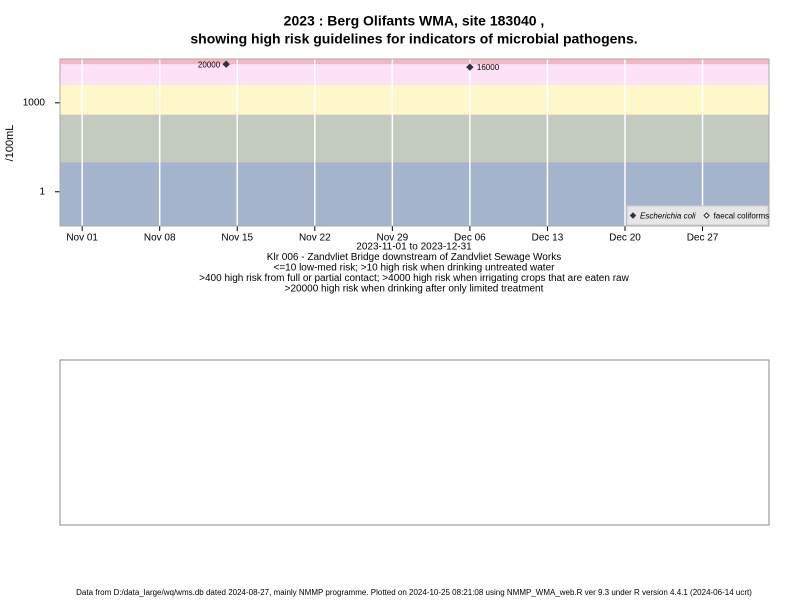  I want to click on x-tick-label: Nov 22, so click(315, 238).